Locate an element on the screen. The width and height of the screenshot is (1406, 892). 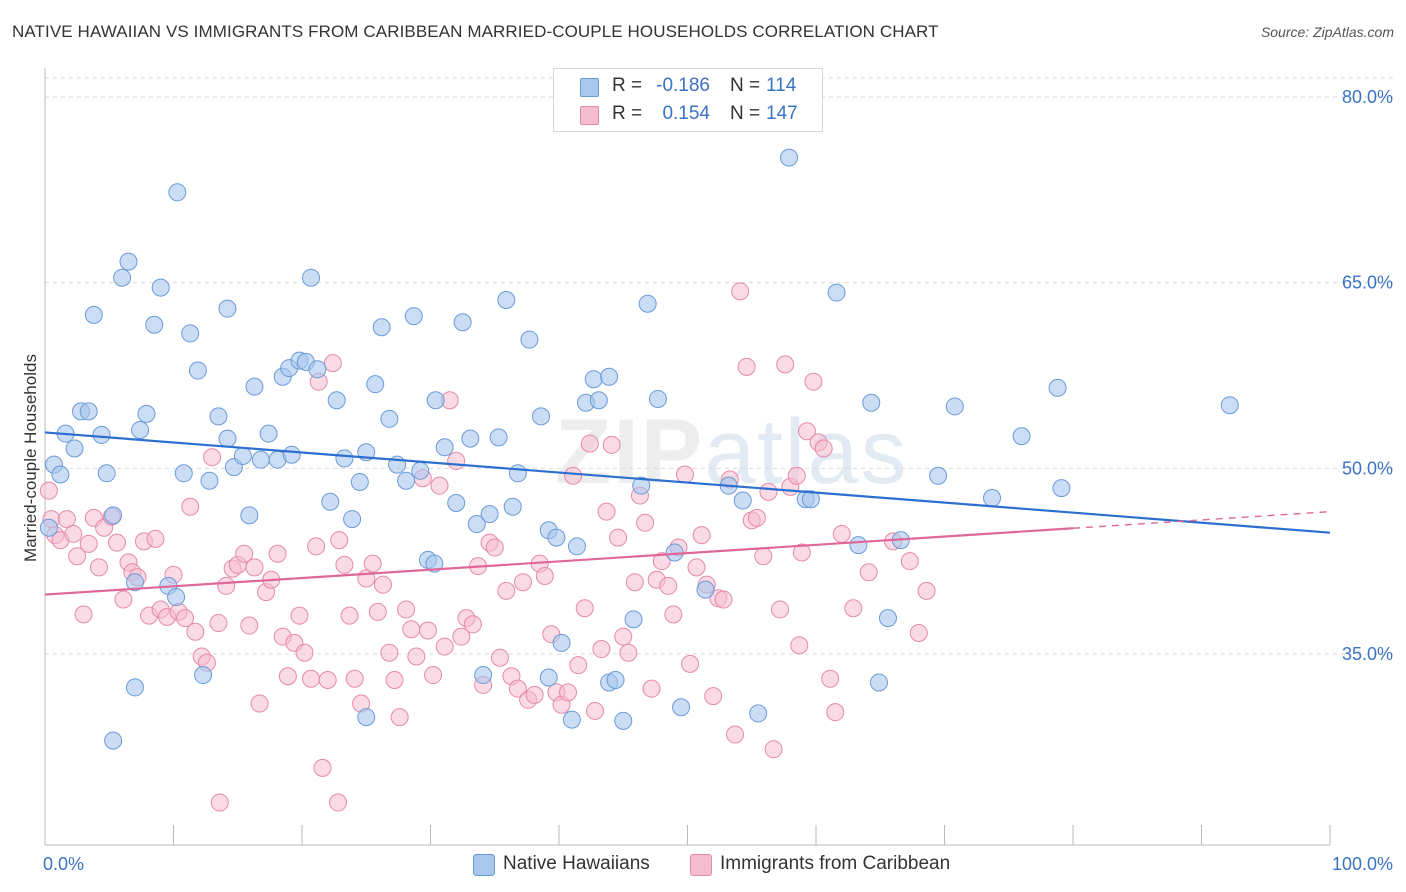
correlation-legend: R = -0.186 N = 114 R = 0.154 N = 147 is located at coordinates (688, 100).